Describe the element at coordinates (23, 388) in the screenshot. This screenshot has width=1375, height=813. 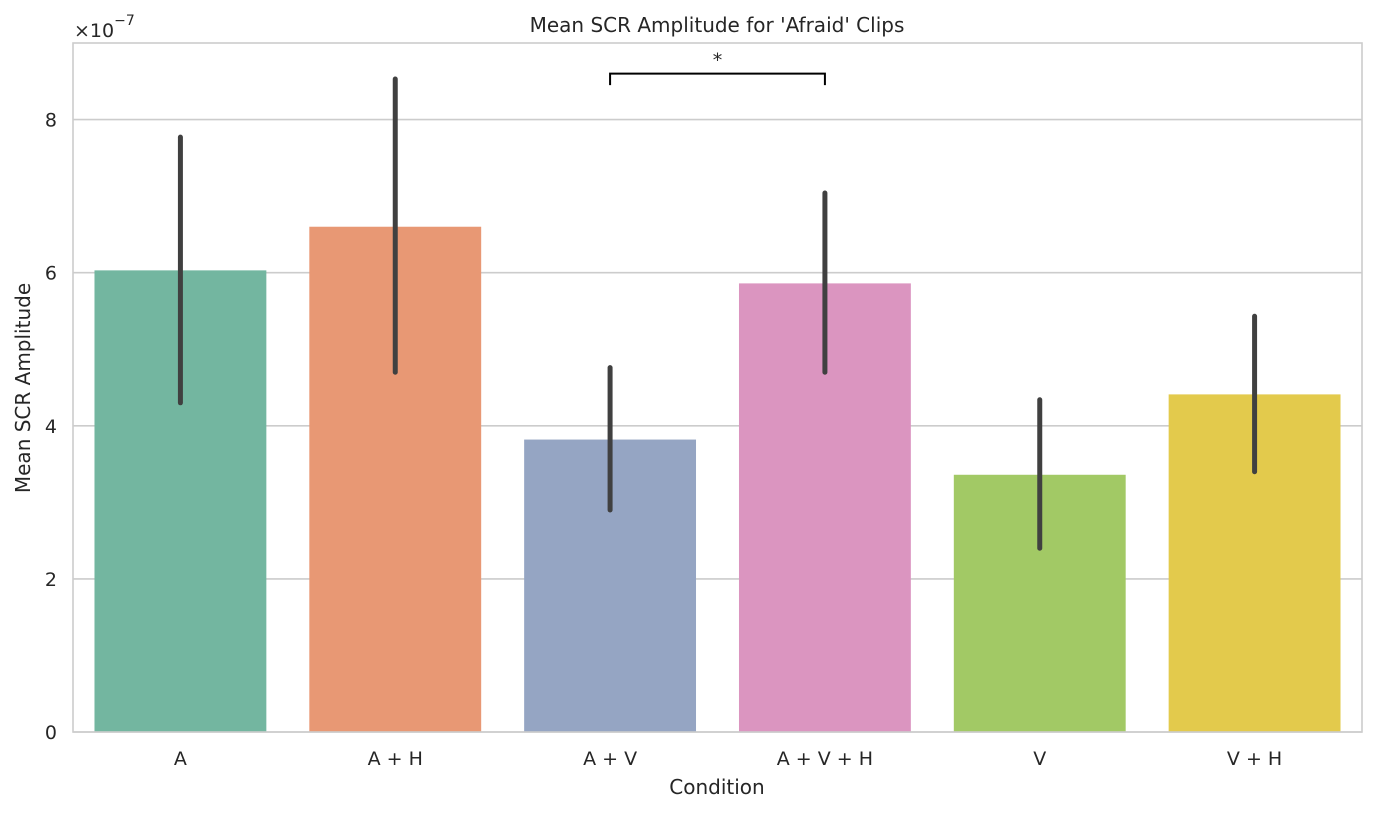
I see `y-axis-label: Mean SCR Amplitude` at that location.